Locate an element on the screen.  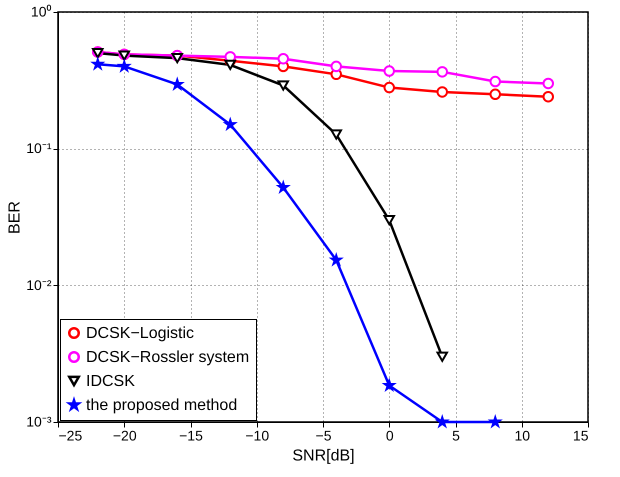
legend-label: IDCSK is located at coordinates (111, 381).